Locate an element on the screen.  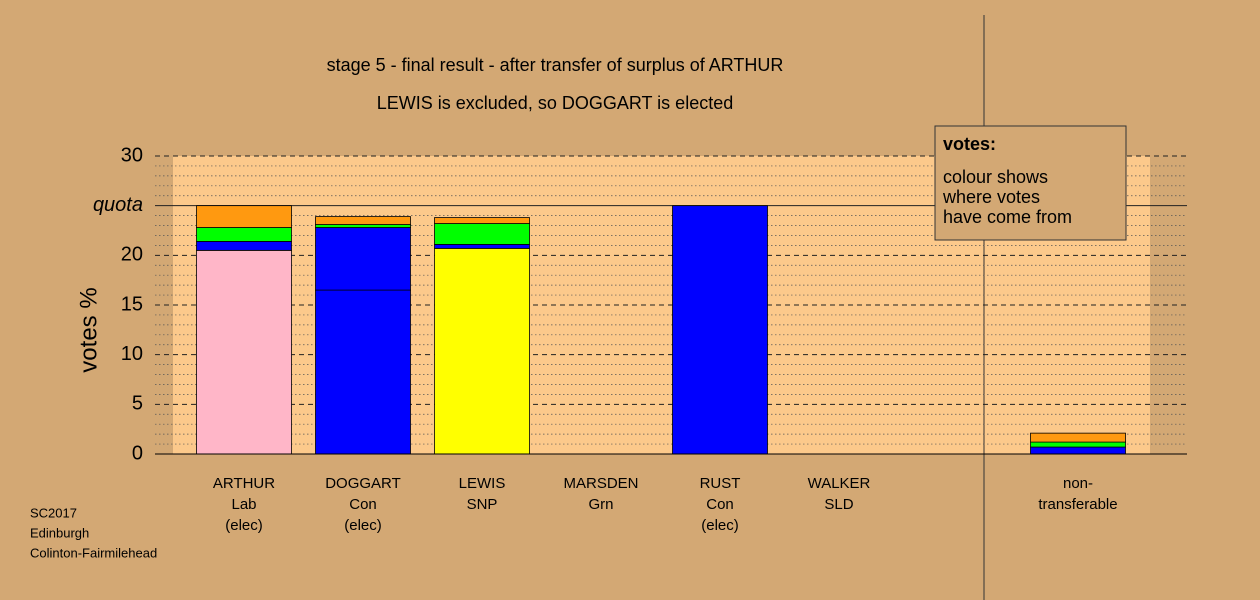
footer-line: Colinton-Fairmilehead is located at coordinates (93, 552).